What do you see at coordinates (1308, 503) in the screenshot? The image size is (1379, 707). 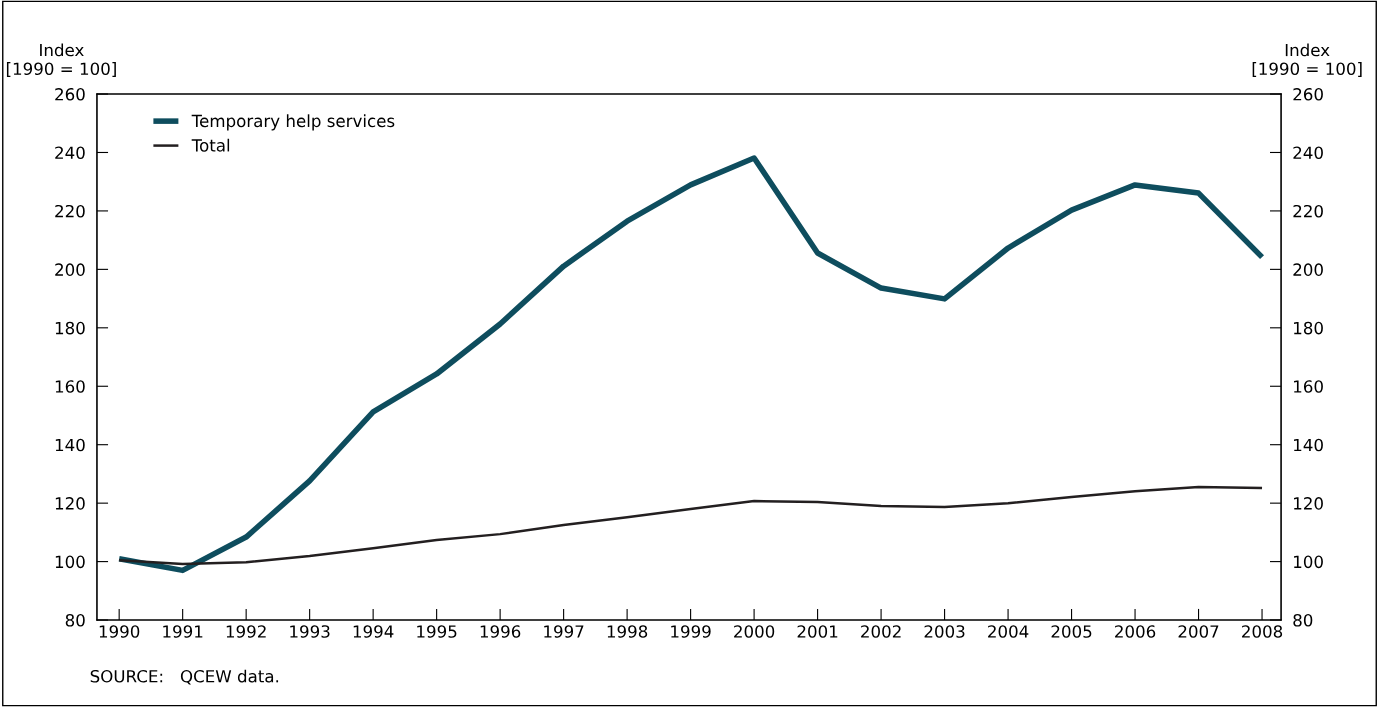 I see `y2-tick-label: 120` at bounding box center [1308, 503].